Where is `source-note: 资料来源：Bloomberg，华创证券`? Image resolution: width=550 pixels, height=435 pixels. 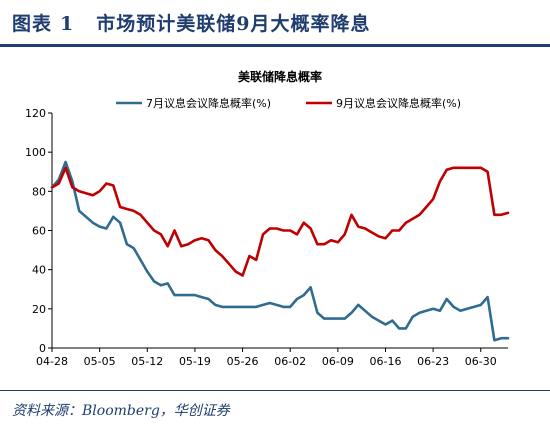 source-note: 资料来源：Bloomberg，华创证券 is located at coordinates (121, 411).